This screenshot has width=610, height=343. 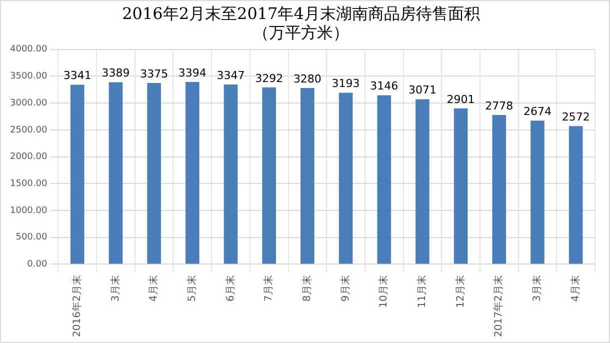 What do you see at coordinates (37, 265) in the screenshot?
I see `y-tick-label: 0.00` at bounding box center [37, 265].